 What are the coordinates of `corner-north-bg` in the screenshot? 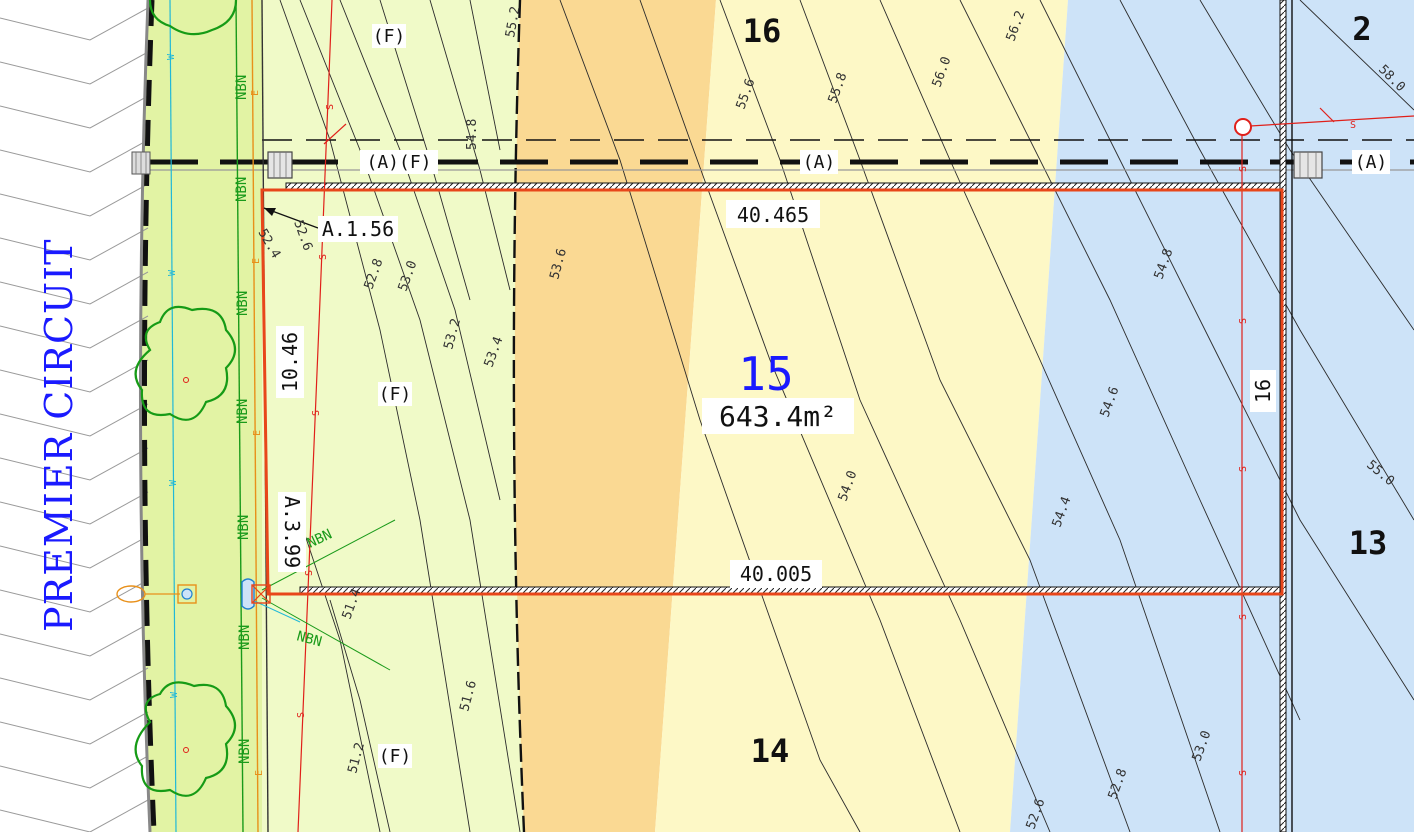 It's located at (358, 229).